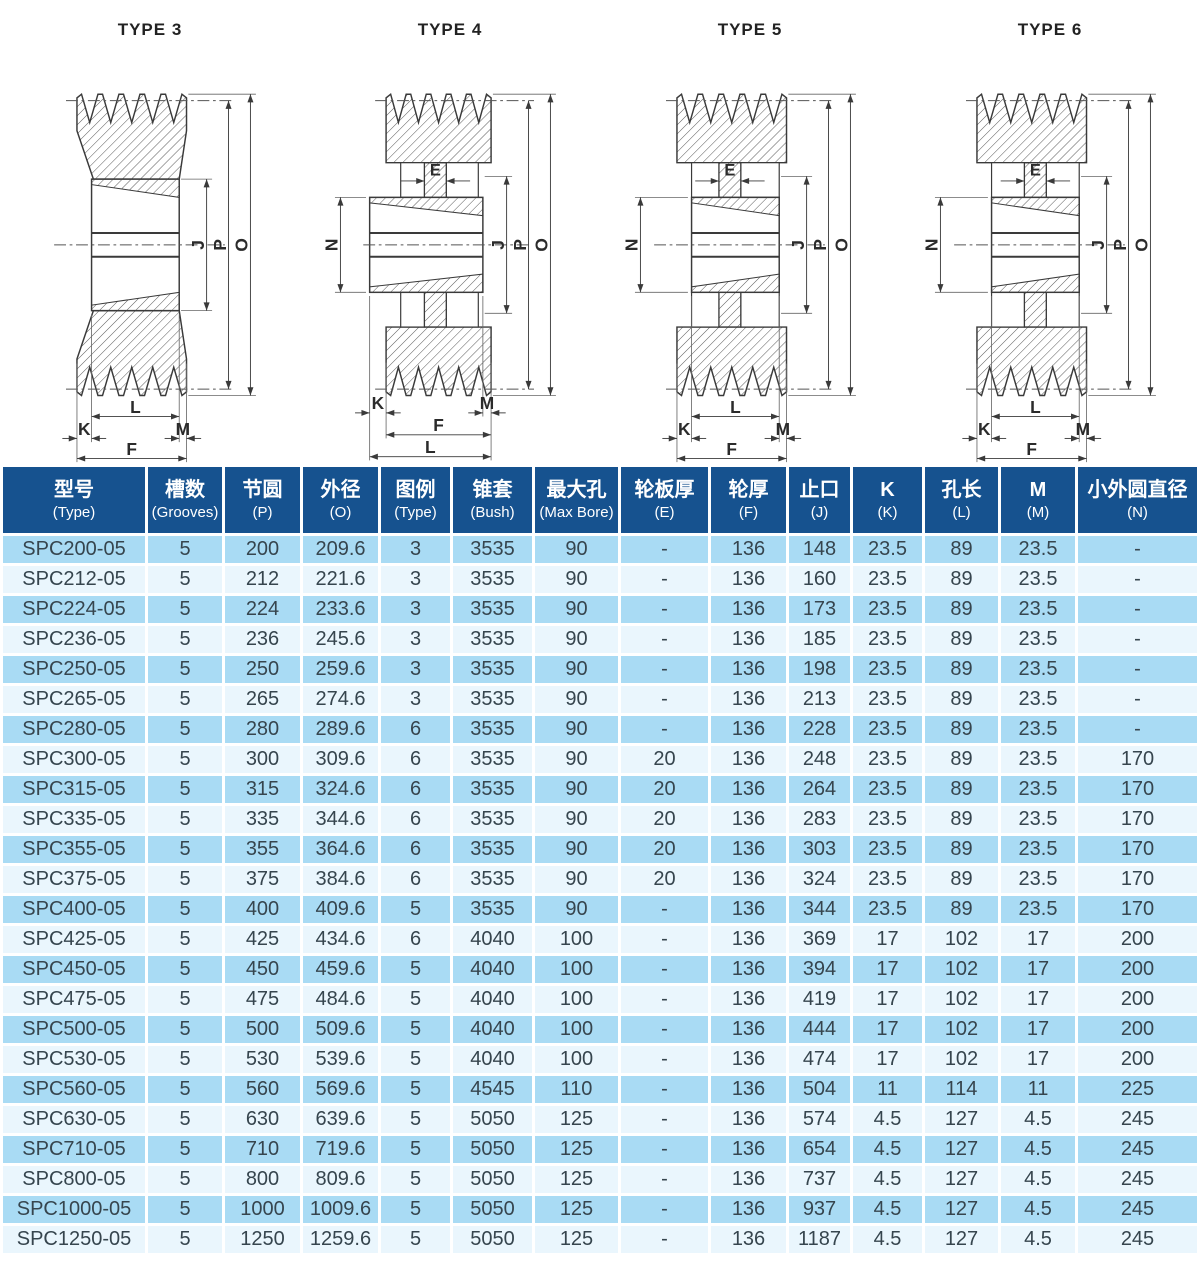 The height and width of the screenshot is (1263, 1200). I want to click on table-cell: SPC1250-05, so click(74, 1239).